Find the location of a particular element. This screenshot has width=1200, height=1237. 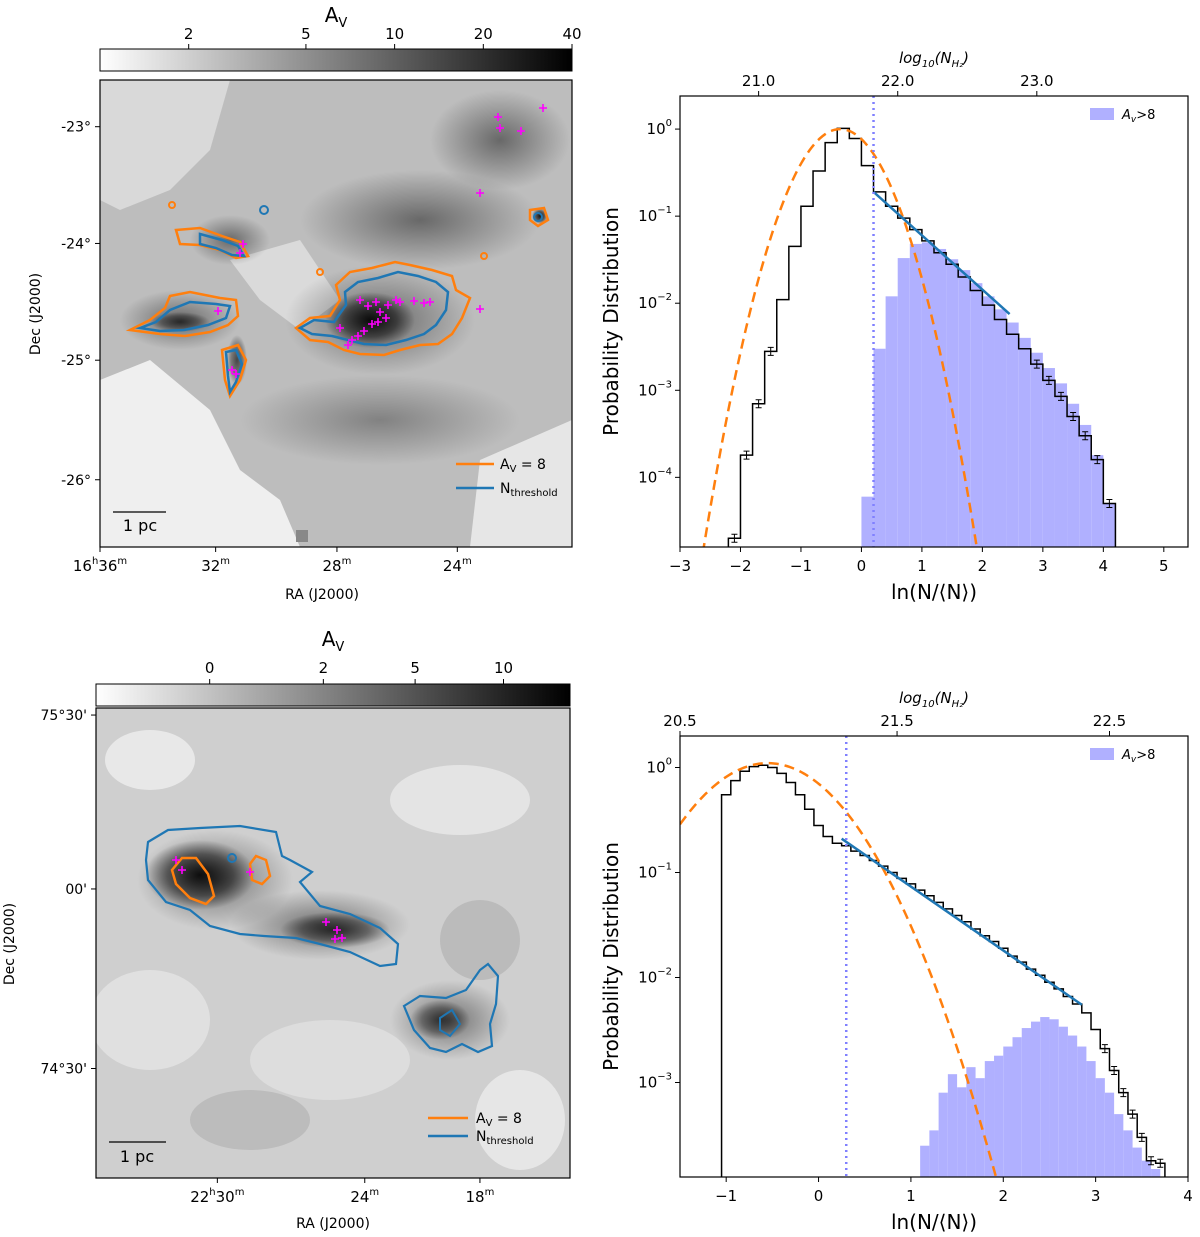

extinction-map-top is located at coordinates (336, 313).